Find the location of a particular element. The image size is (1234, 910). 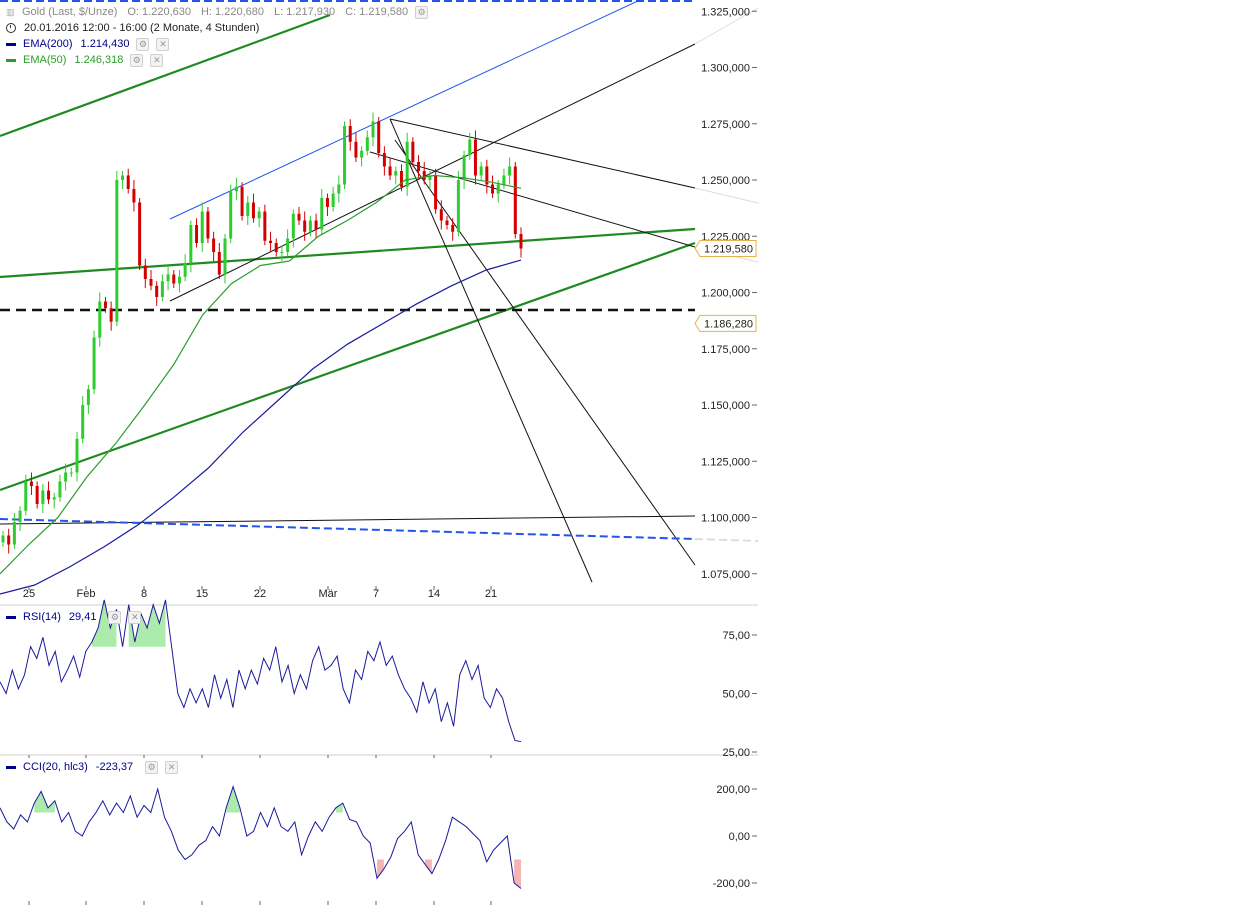

ema200-row: EMA(200) 1.214,430 ⚙ ✕ is located at coordinates (217, 44).